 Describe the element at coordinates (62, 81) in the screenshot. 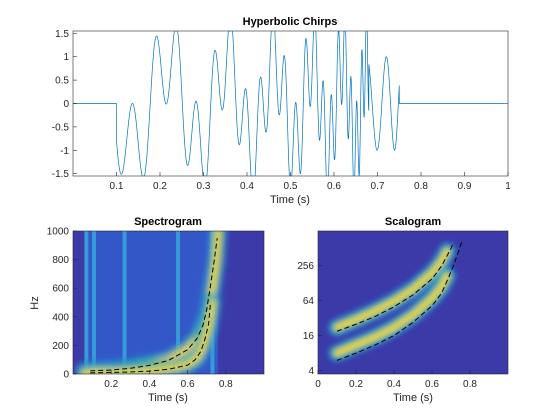

I see `waveform-y-tick-label: 0.5` at that location.